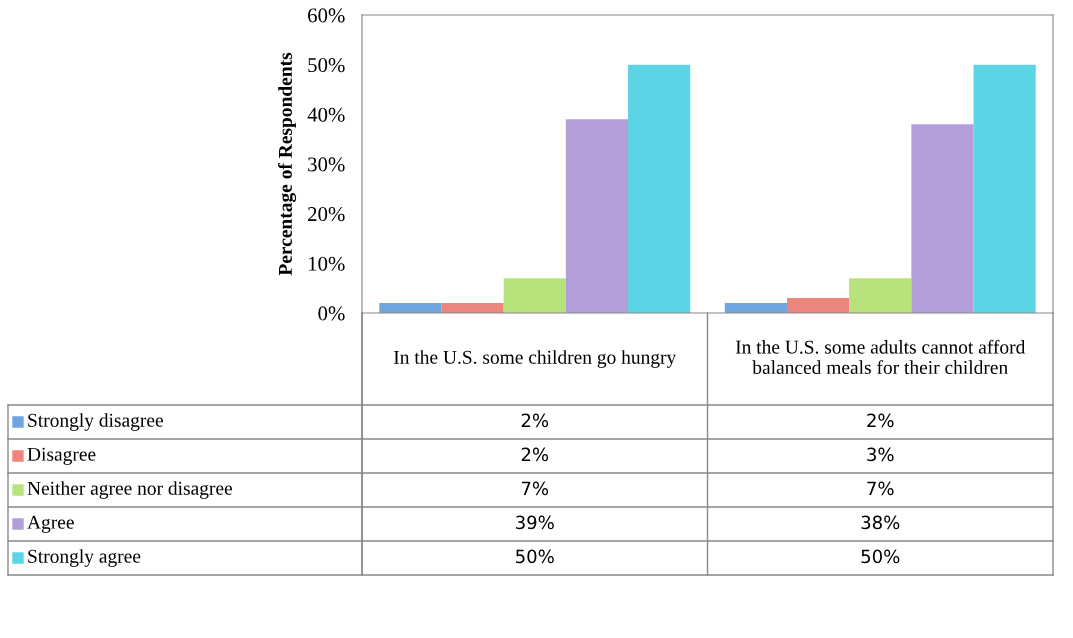 This screenshot has width=1073, height=638. I want to click on y-tick-label: 30%, so click(326, 164).